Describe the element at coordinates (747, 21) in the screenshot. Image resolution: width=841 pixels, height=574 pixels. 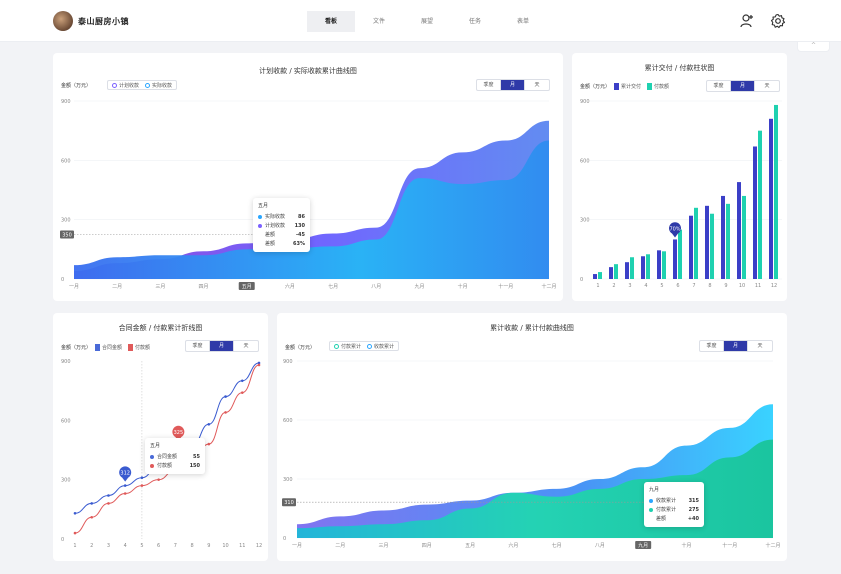
I see `add-user-icon` at that location.